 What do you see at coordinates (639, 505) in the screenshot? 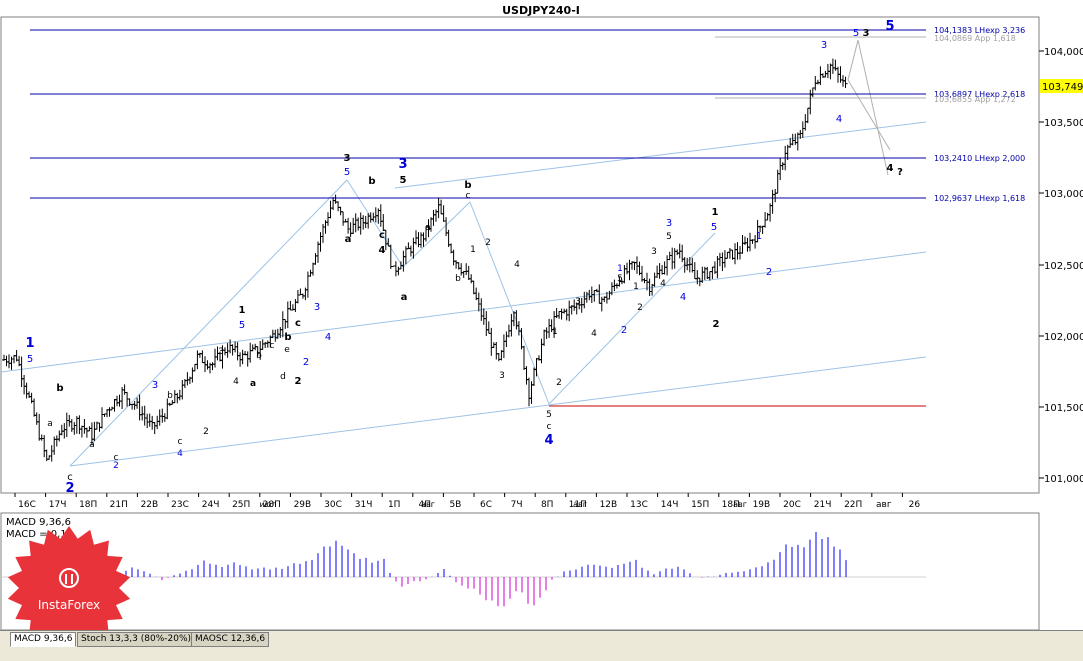
I see `time-tick-label: 13С` at bounding box center [639, 505].